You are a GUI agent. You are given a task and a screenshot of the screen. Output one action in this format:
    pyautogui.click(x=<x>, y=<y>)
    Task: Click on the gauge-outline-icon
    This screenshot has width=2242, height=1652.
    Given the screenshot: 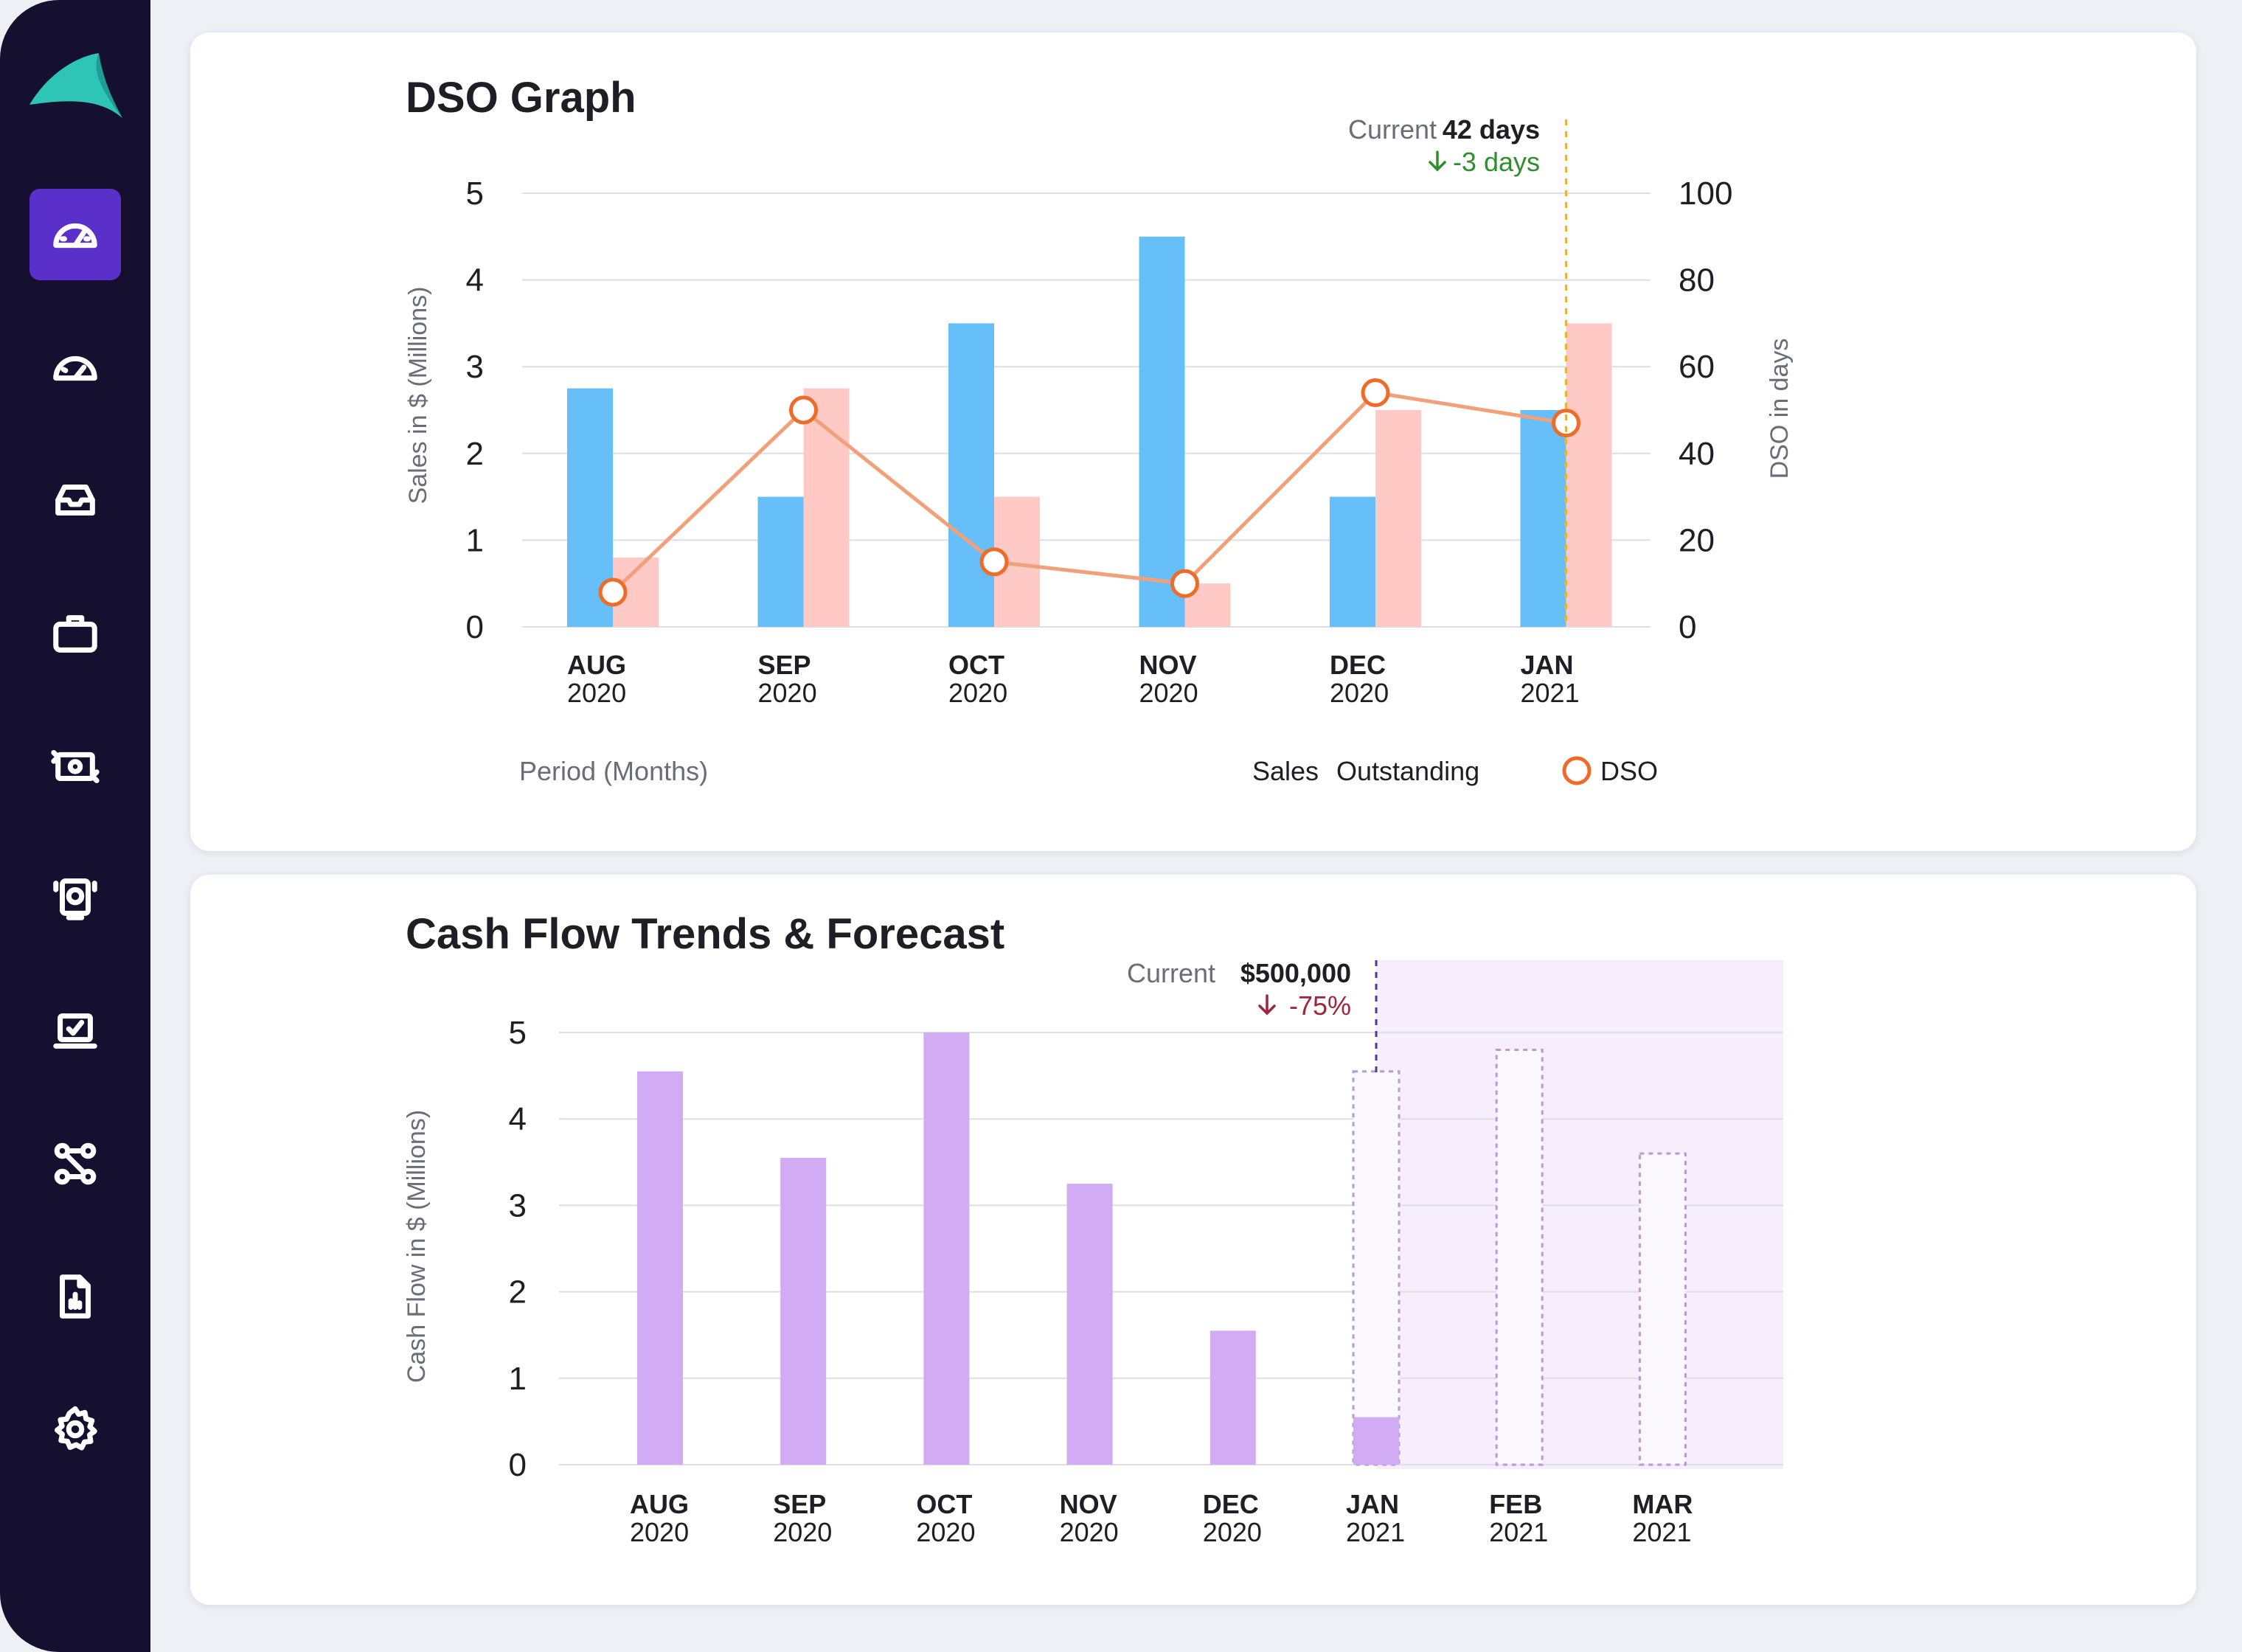 What is the action you would take?
    pyautogui.click(x=75, y=368)
    